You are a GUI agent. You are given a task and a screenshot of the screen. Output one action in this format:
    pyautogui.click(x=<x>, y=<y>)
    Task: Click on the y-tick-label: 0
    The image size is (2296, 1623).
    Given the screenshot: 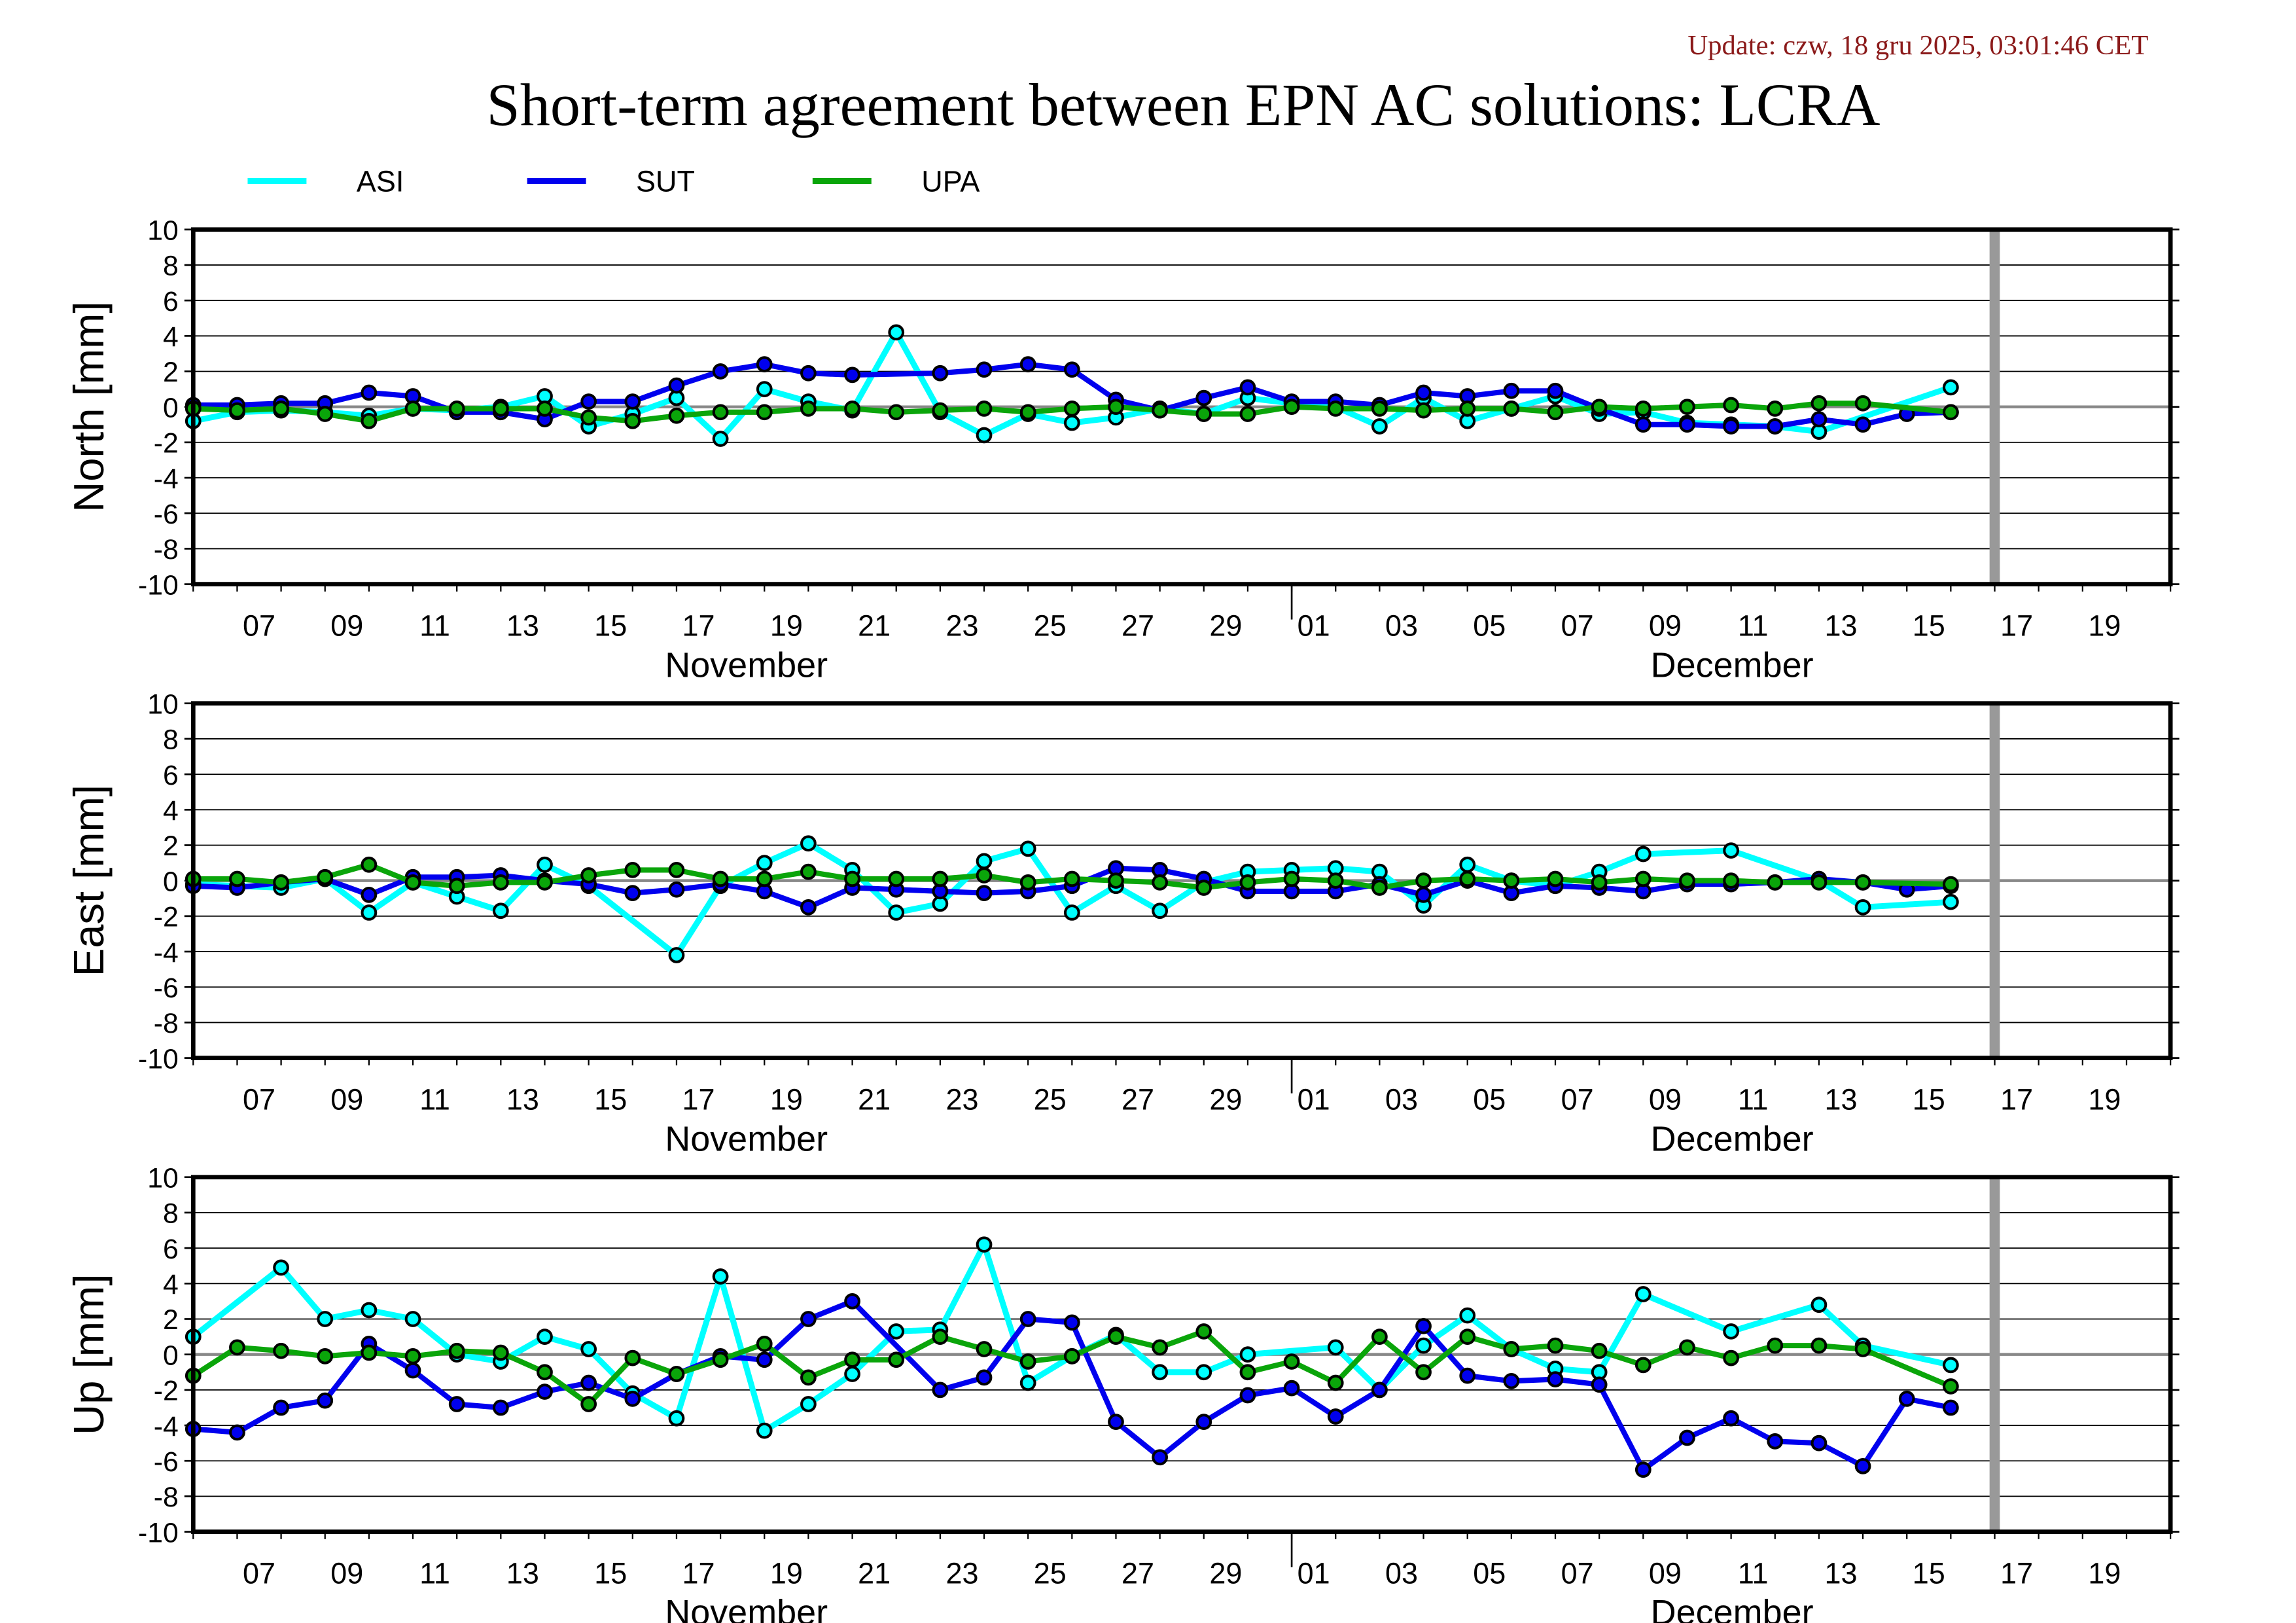 What is the action you would take?
    pyautogui.click(x=171, y=407)
    